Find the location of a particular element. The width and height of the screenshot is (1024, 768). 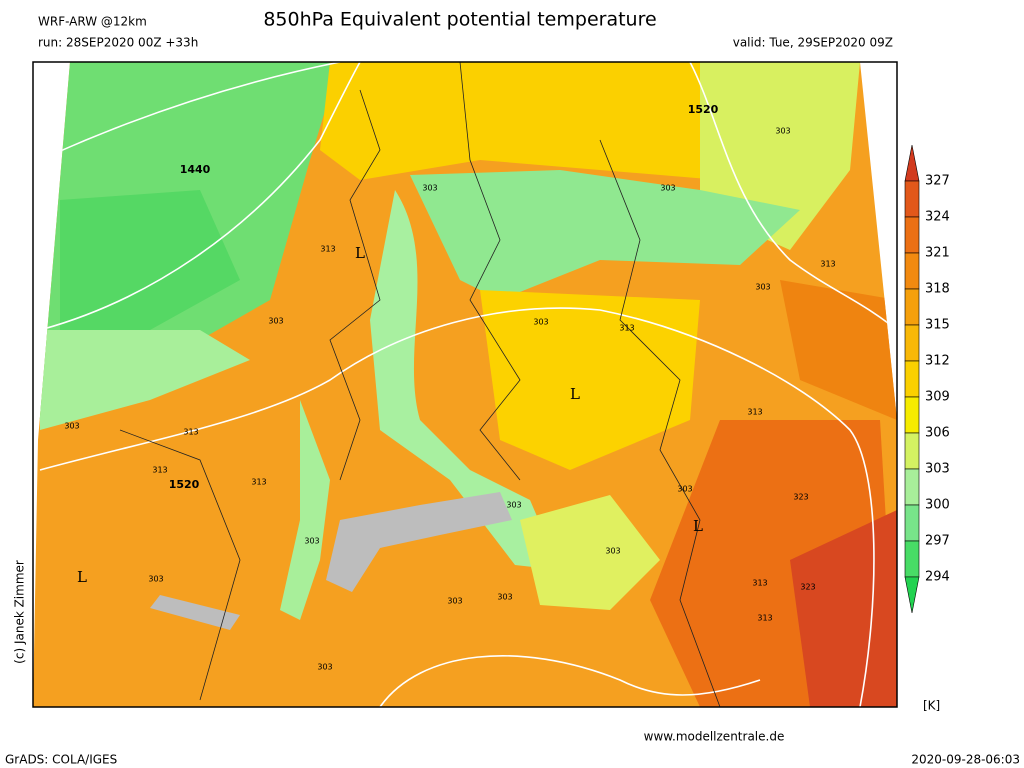

green-region is located at coordinates (150, 260).